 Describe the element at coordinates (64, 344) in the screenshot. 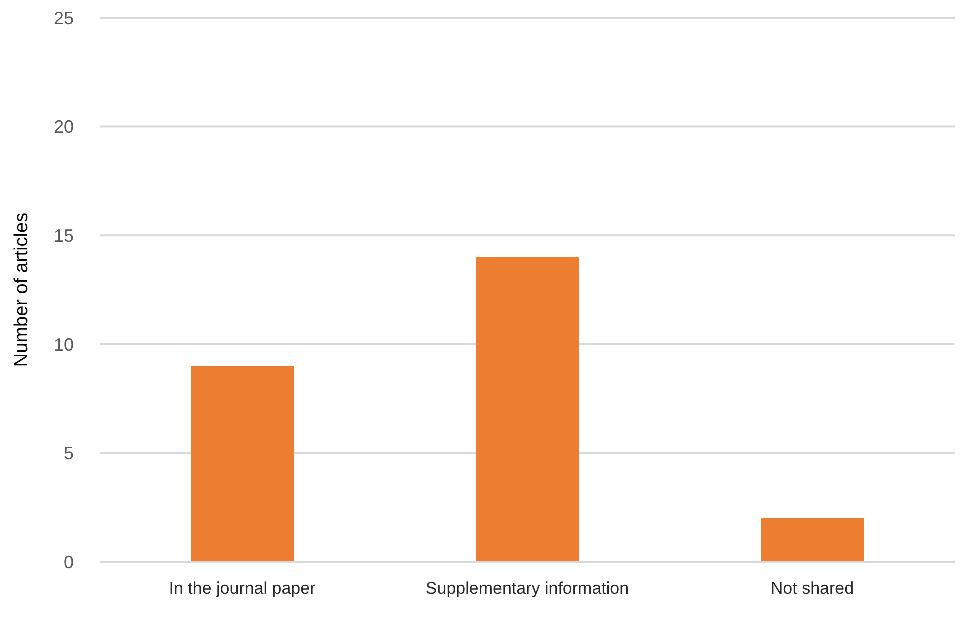

I see `y-tick-label: 10` at that location.